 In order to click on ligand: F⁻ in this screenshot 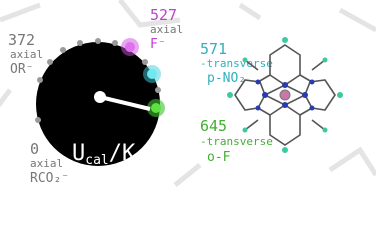, I will do `click(158, 44)`.